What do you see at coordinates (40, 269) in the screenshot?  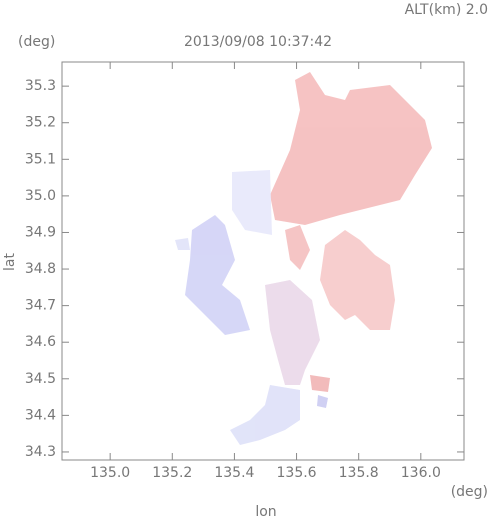 I see `y-tick-label: 34.8` at bounding box center [40, 269].